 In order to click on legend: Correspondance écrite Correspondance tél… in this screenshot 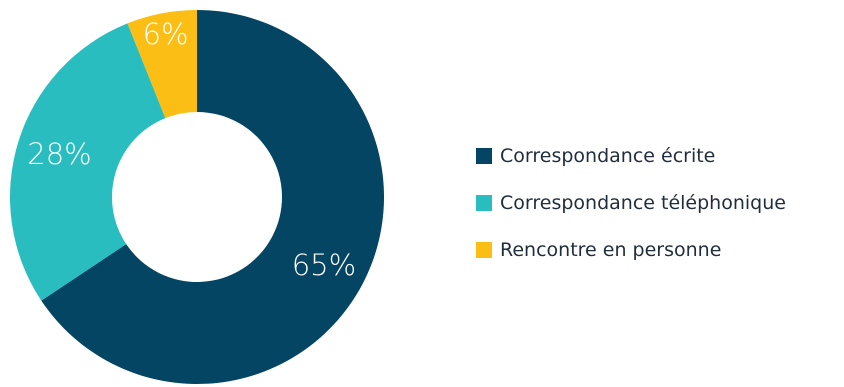, I will do `click(631, 213)`.